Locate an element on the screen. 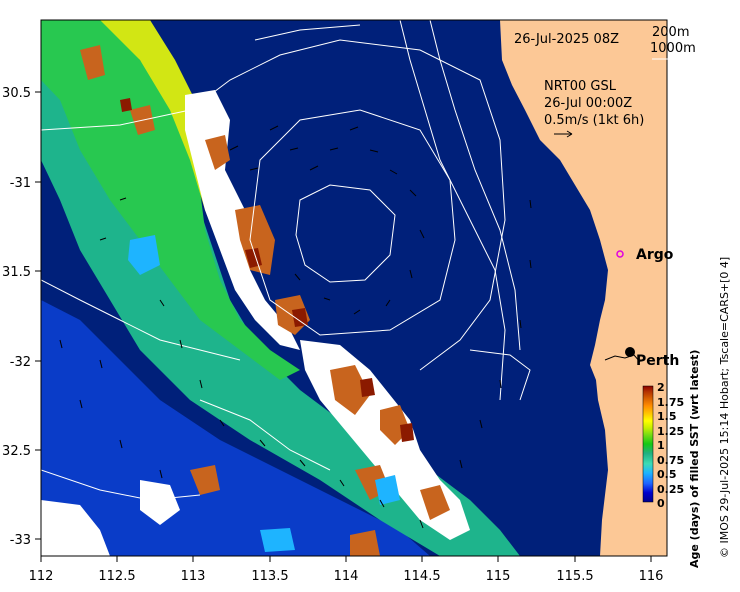  colorbar-tick-label: 0.75 is located at coordinates (670, 460).